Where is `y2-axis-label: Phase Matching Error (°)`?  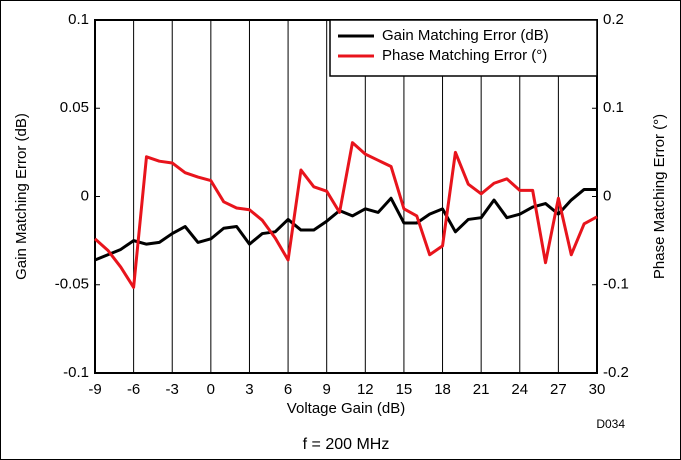
y2-axis-label: Phase Matching Error (°) is located at coordinates (659, 196).